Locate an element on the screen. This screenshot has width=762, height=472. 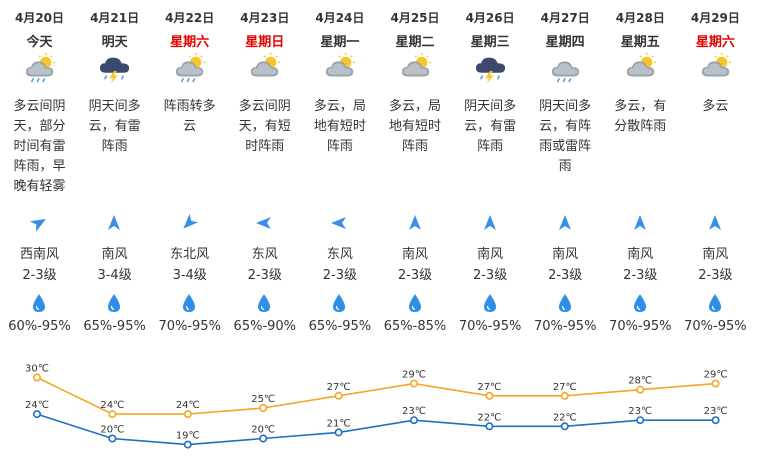
humidity-range: 70%-95% is located at coordinates (490, 326).